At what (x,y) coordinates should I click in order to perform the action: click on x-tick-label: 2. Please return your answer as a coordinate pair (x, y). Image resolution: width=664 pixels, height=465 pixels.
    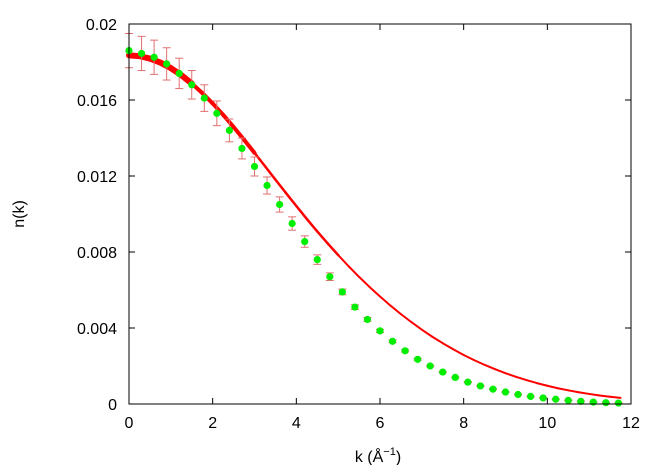
    Looking at the image, I should click on (212, 423).